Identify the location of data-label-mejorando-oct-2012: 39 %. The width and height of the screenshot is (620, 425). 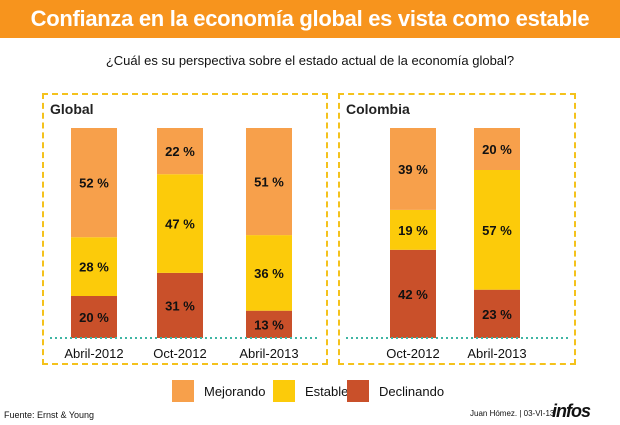
(413, 169).